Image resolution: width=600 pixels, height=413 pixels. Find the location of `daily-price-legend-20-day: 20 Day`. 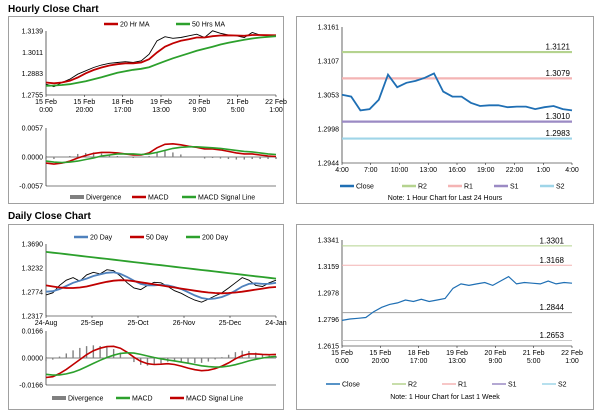

daily-price-legend-20-day: 20 Day is located at coordinates (101, 238).